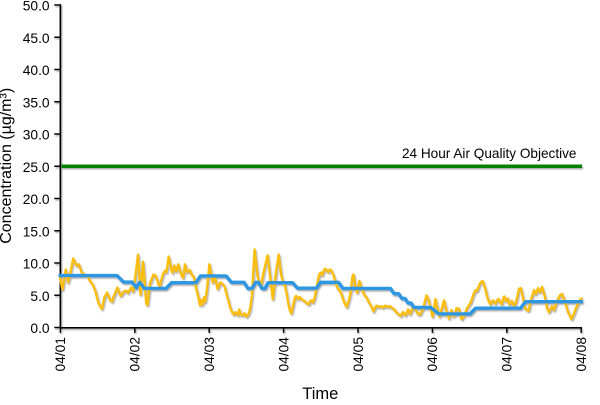 This screenshot has height=405, width=600. I want to click on svg-text: 45.0, so click(36, 38).